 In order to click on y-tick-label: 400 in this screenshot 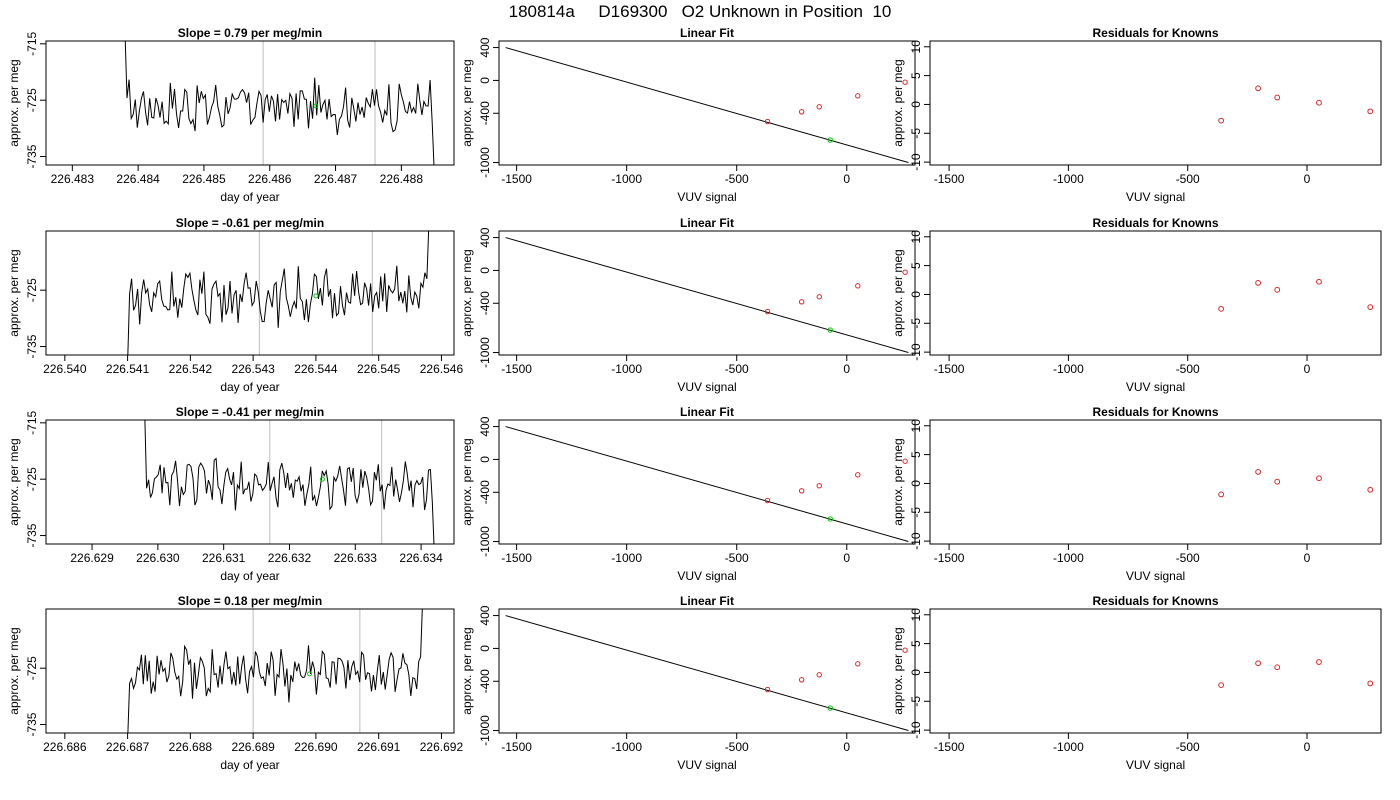, I will do `click(485, 47)`.